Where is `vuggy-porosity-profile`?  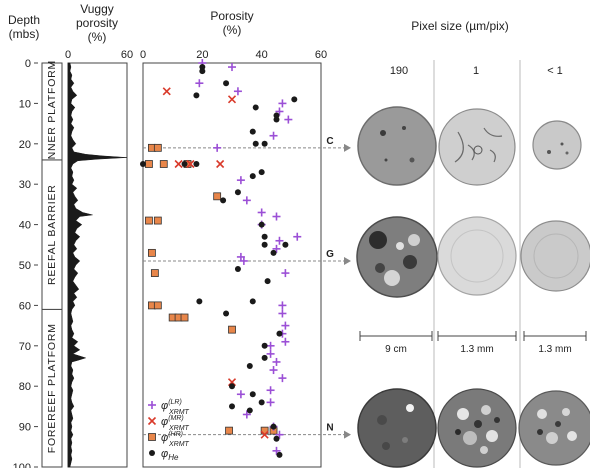
vuggy-porosity-profile is located at coordinates (97, 265).